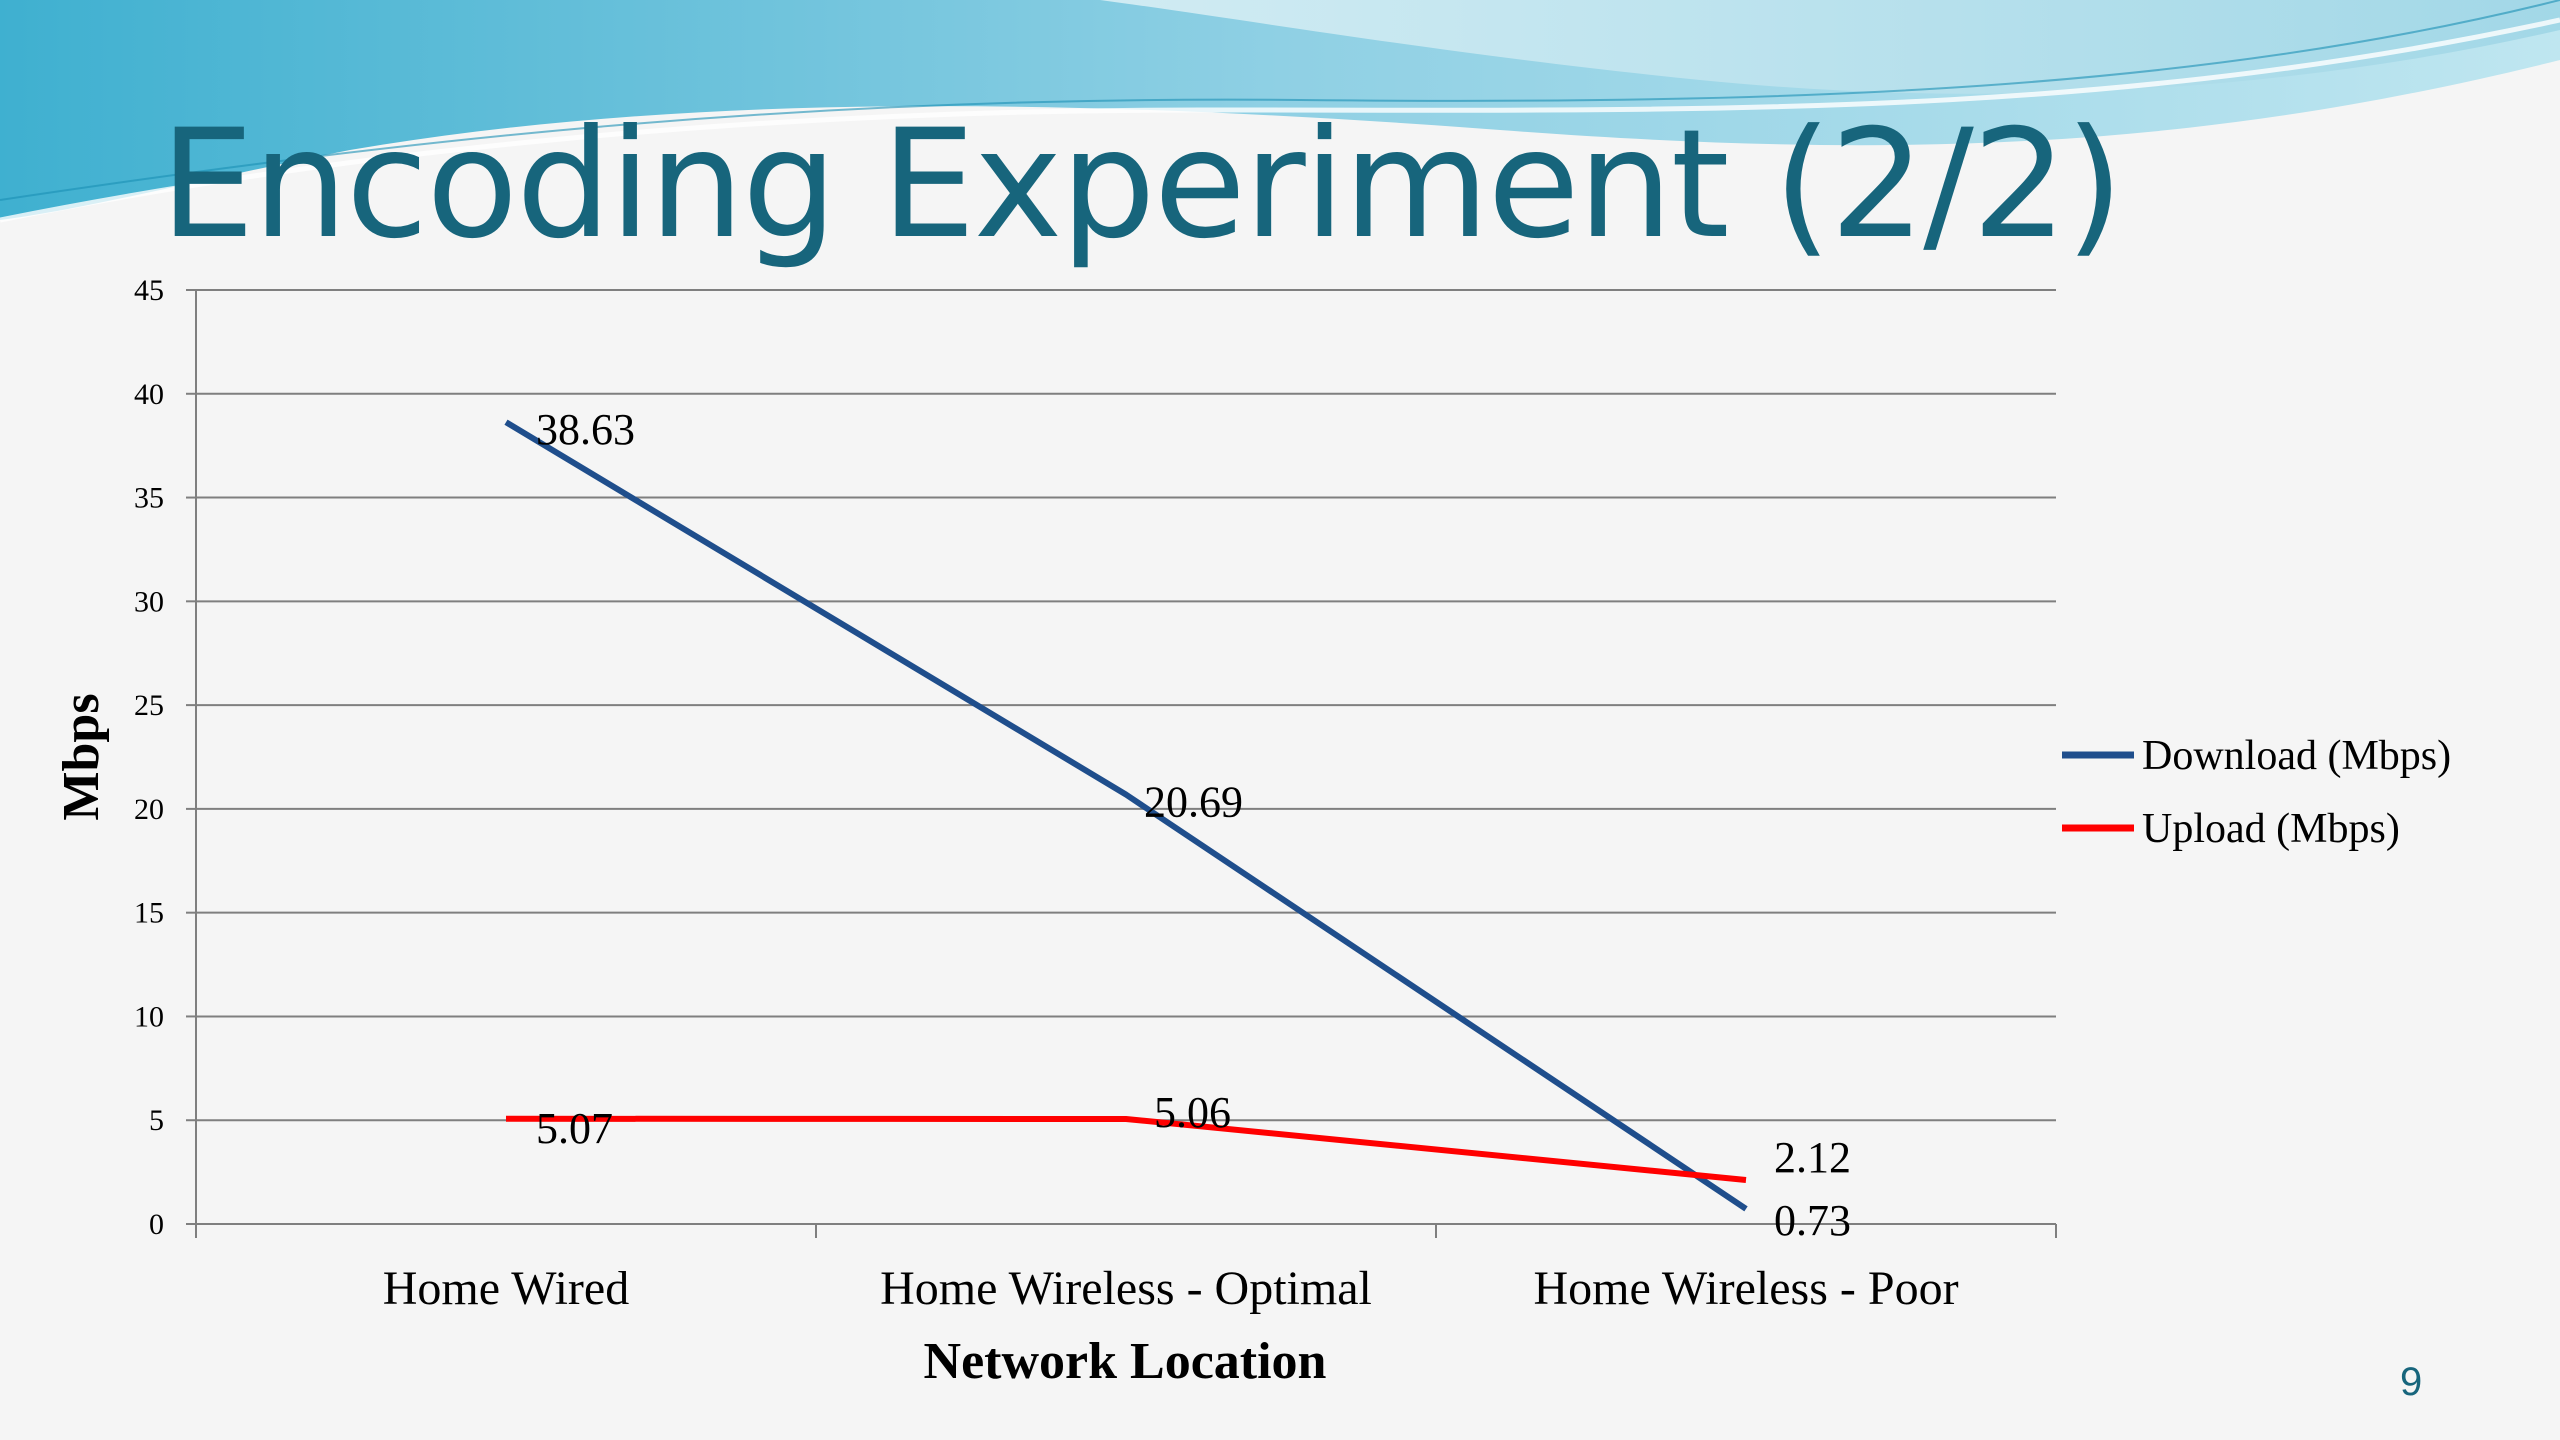  I want to click on y-tick-label: 25, so click(149, 705).